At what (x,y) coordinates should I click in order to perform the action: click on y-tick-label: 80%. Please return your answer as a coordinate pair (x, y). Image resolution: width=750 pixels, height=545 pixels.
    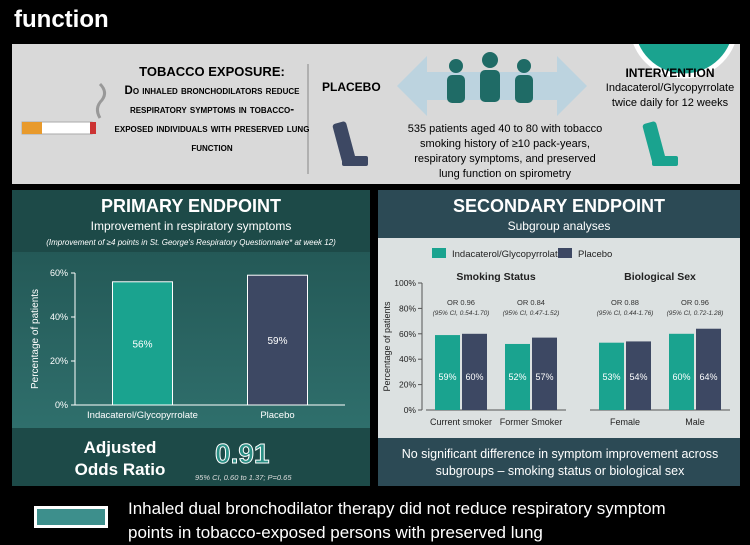
    Looking at the image, I should click on (407, 308).